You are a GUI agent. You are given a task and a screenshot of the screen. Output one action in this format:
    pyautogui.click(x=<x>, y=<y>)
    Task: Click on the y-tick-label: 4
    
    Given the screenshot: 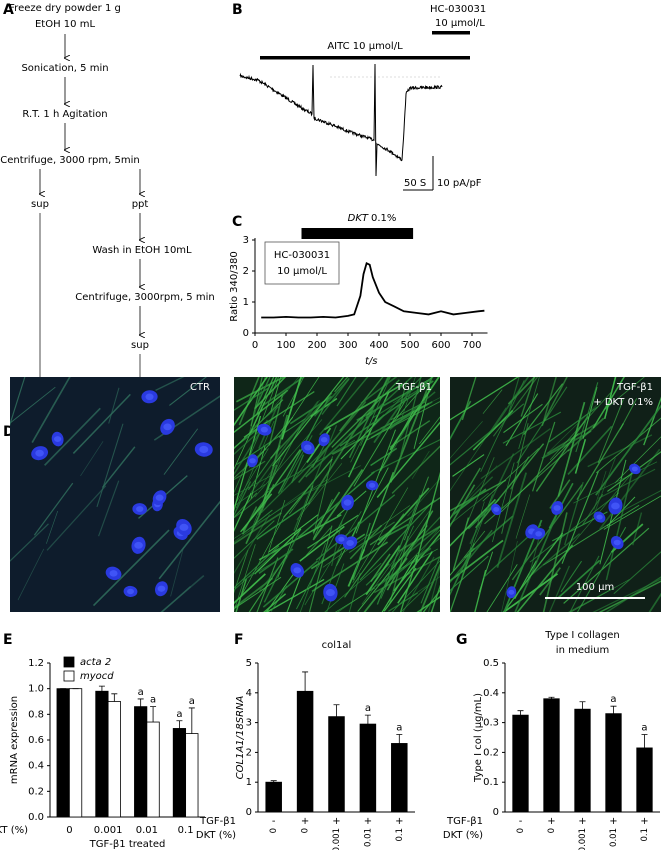 What is the action you would take?
    pyautogui.click(x=249, y=693)
    